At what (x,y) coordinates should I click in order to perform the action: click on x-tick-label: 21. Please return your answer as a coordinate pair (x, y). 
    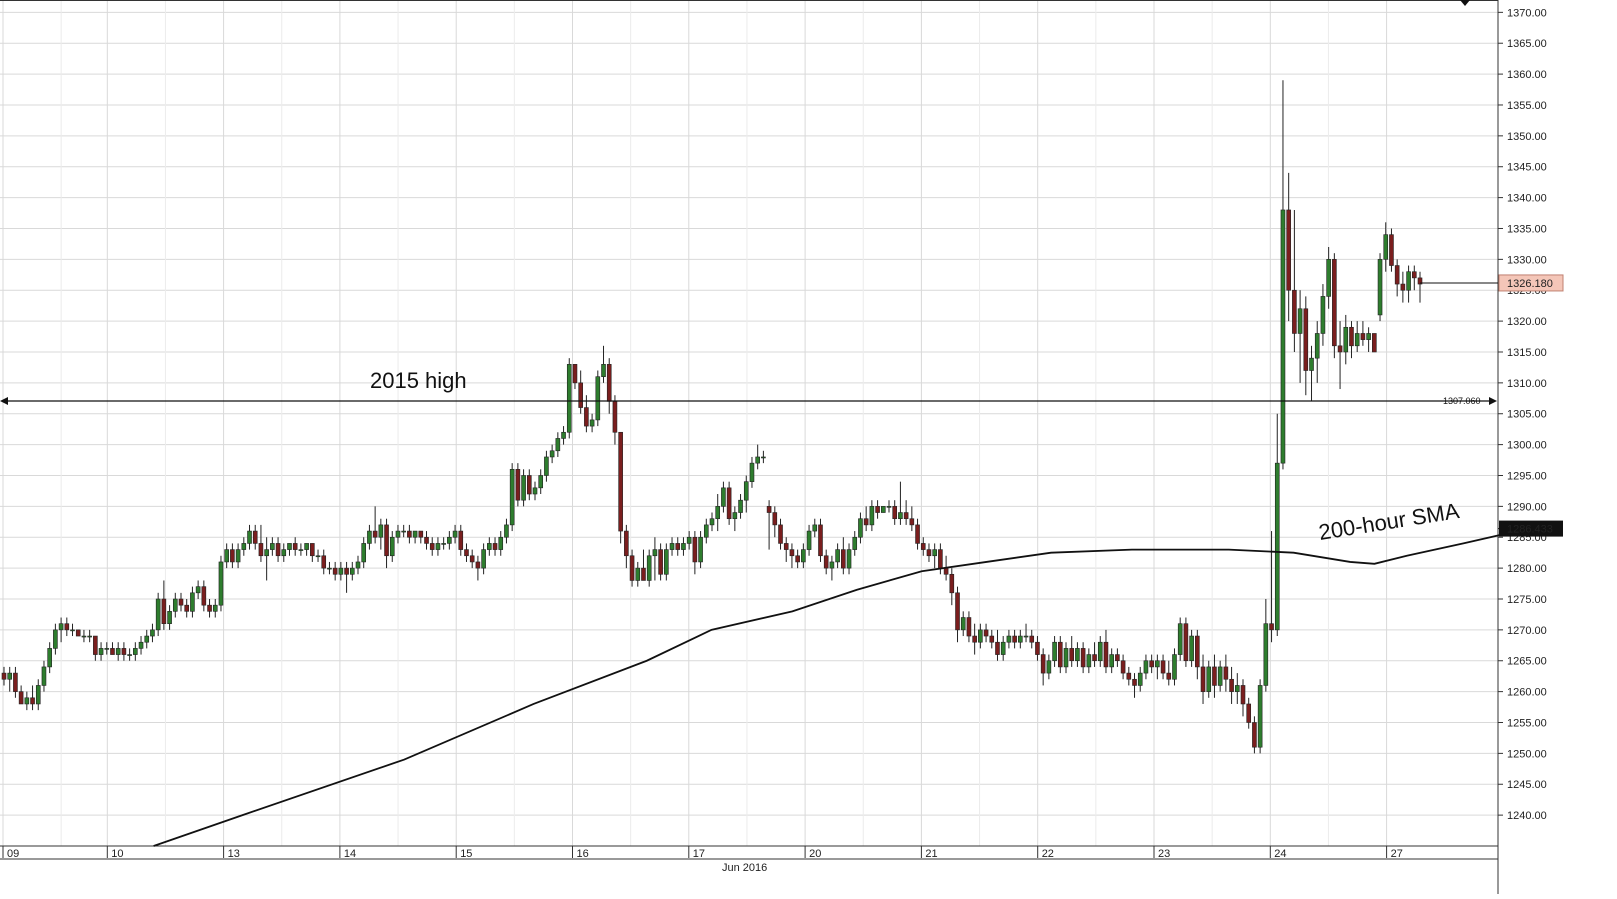
    Looking at the image, I should click on (931, 854).